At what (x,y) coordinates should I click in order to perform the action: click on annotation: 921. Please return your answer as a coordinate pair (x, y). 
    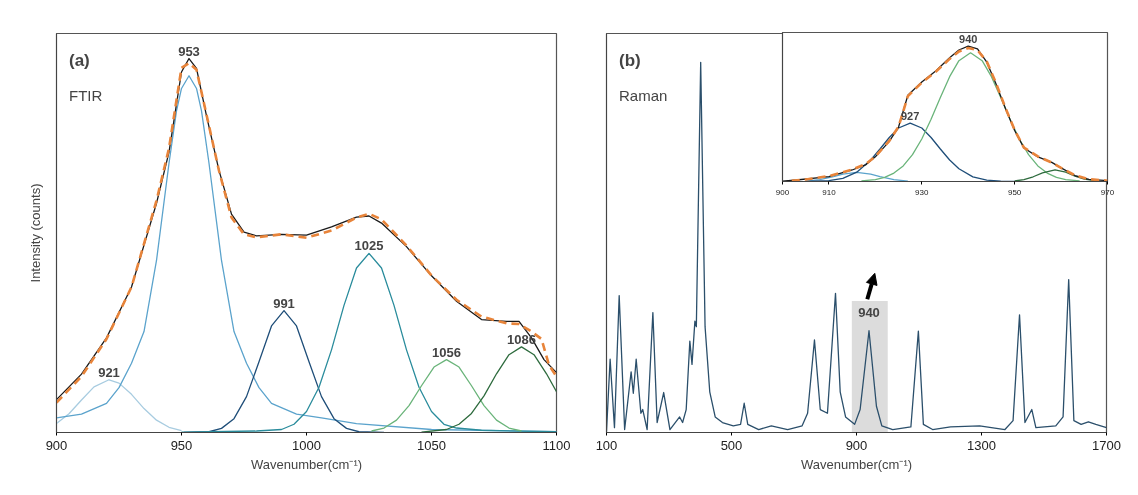
    Looking at the image, I should click on (109, 372).